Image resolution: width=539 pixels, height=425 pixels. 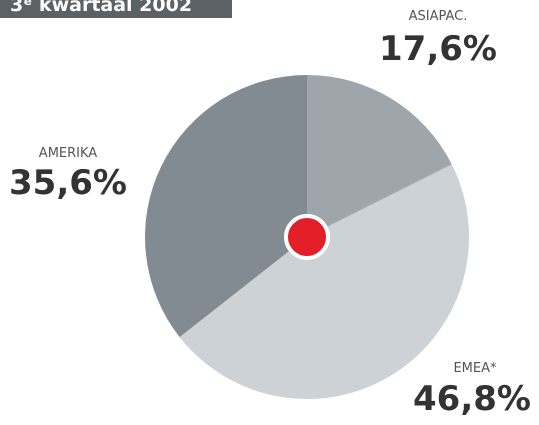 I want to click on value-label: 35,6%, so click(x=68, y=183).